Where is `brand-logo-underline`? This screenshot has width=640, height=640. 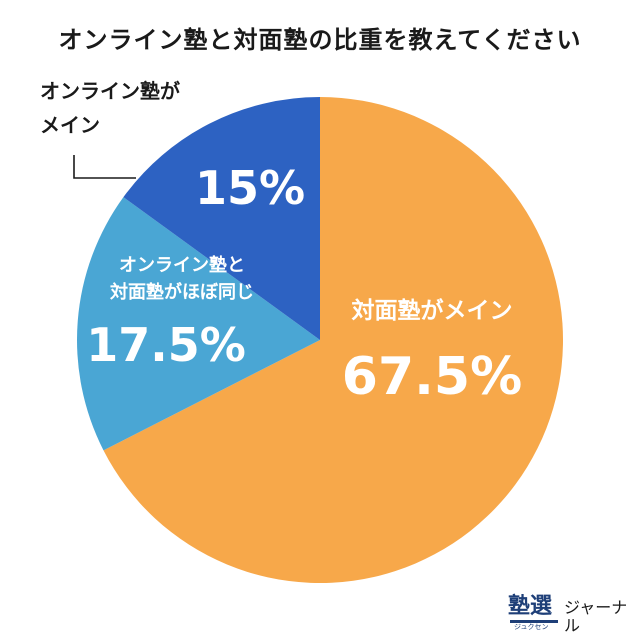 brand-logo-underline is located at coordinates (534, 621).